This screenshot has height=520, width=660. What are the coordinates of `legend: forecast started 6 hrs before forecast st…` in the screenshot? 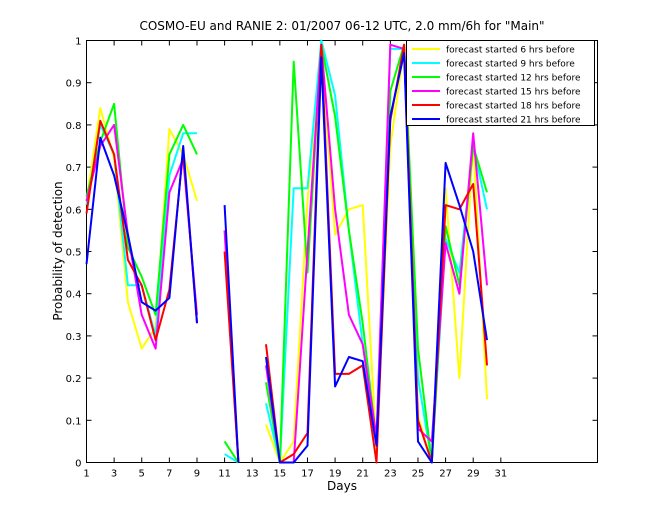 It's located at (500, 83).